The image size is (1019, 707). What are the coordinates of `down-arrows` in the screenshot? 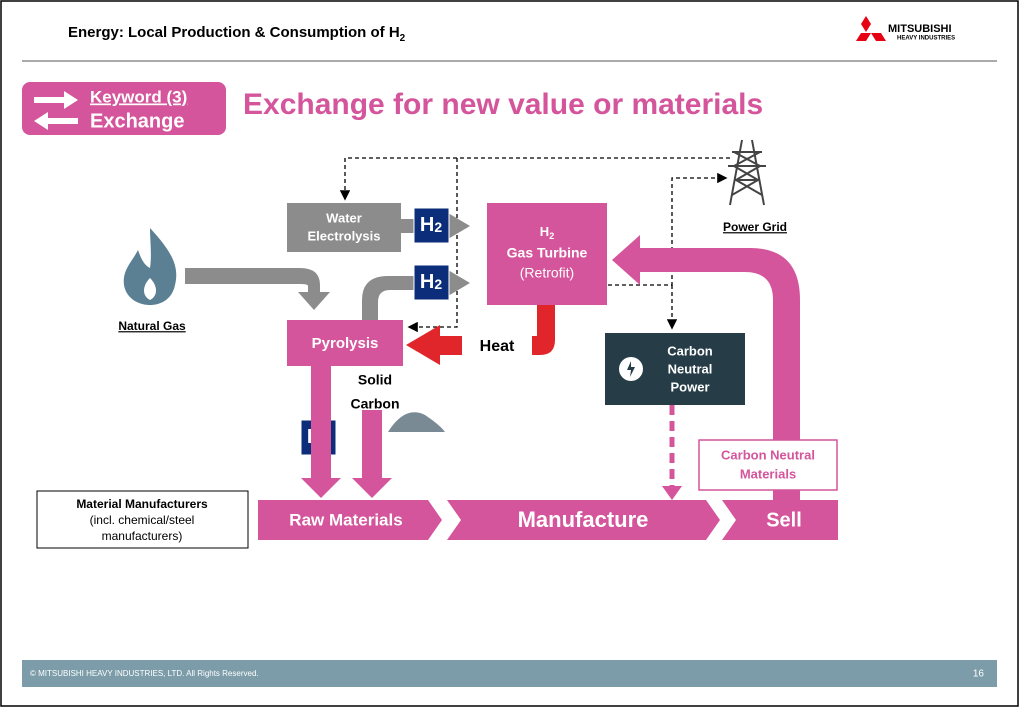 It's located at (346, 432).